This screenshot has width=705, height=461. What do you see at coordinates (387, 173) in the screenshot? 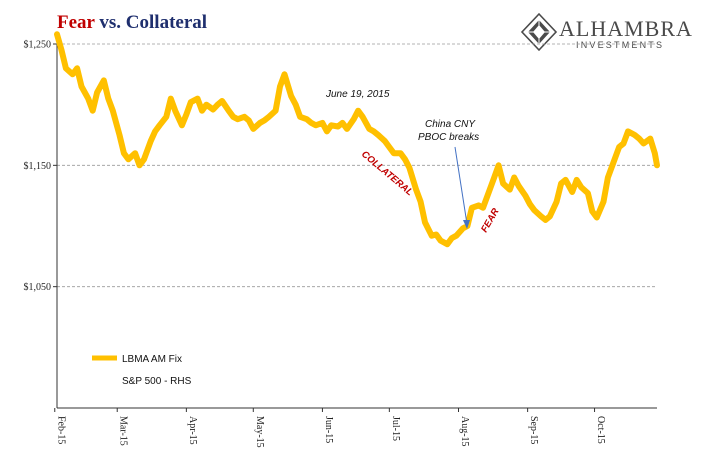
I see `annotation-collateral: COLLATERAL` at bounding box center [387, 173].